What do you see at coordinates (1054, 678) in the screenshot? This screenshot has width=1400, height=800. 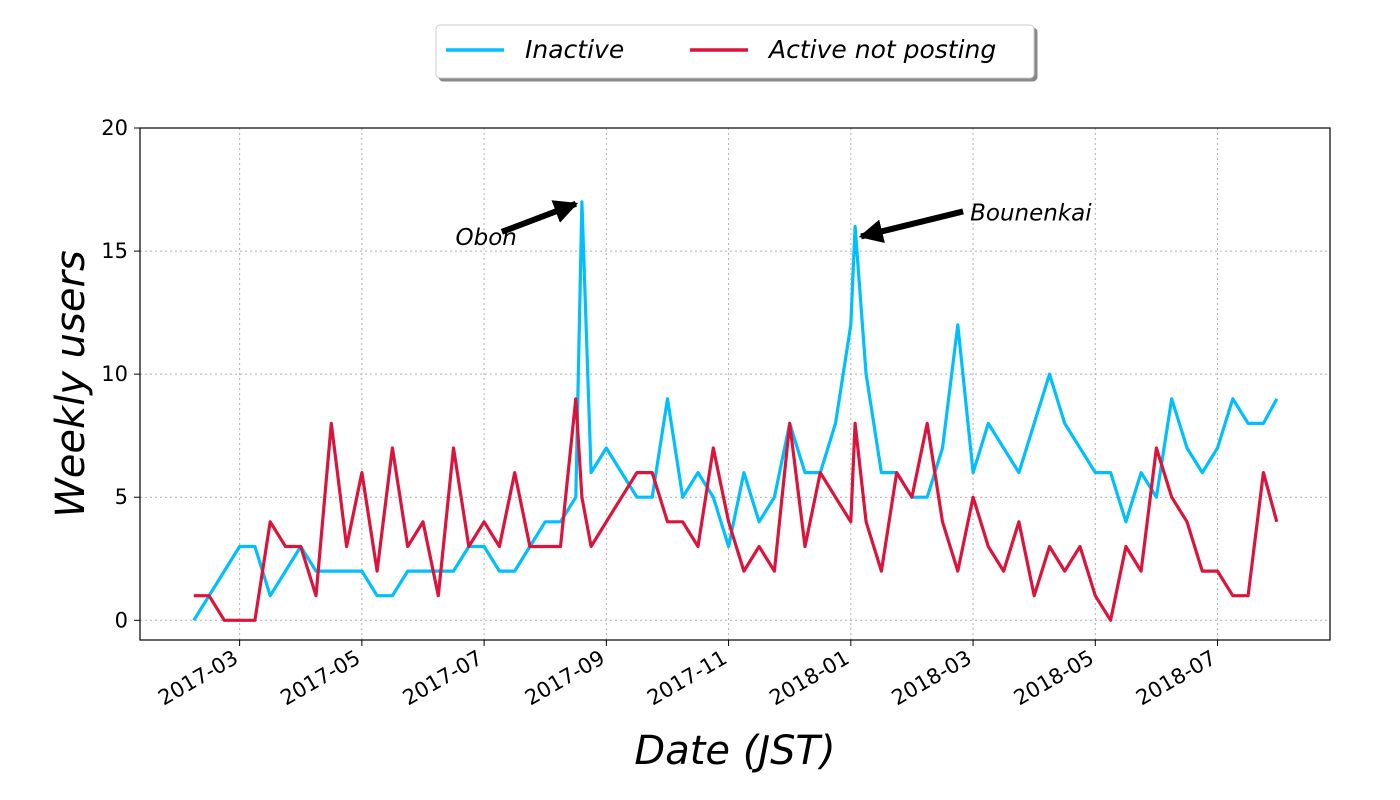 I see `x-tick-label: 2018-05` at bounding box center [1054, 678].